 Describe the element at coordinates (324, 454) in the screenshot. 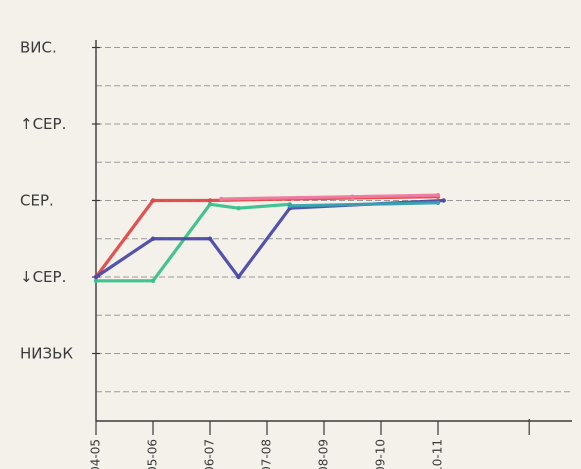

I see `x-tick-label: 2008-09` at that location.